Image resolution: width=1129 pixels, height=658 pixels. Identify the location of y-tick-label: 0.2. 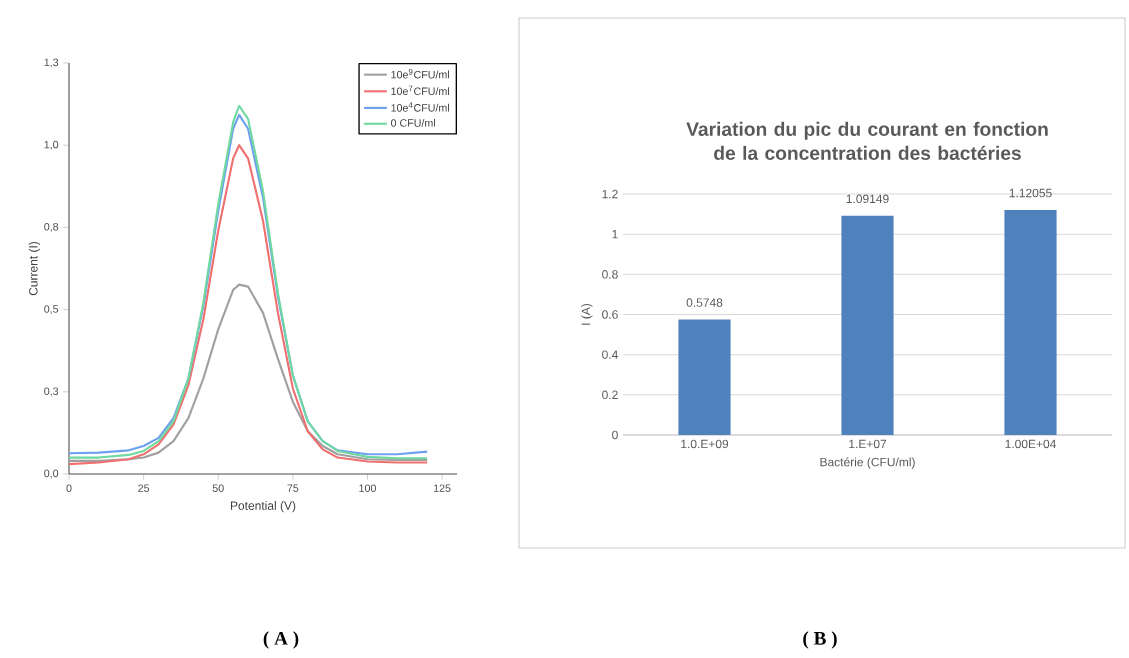
(610, 395).